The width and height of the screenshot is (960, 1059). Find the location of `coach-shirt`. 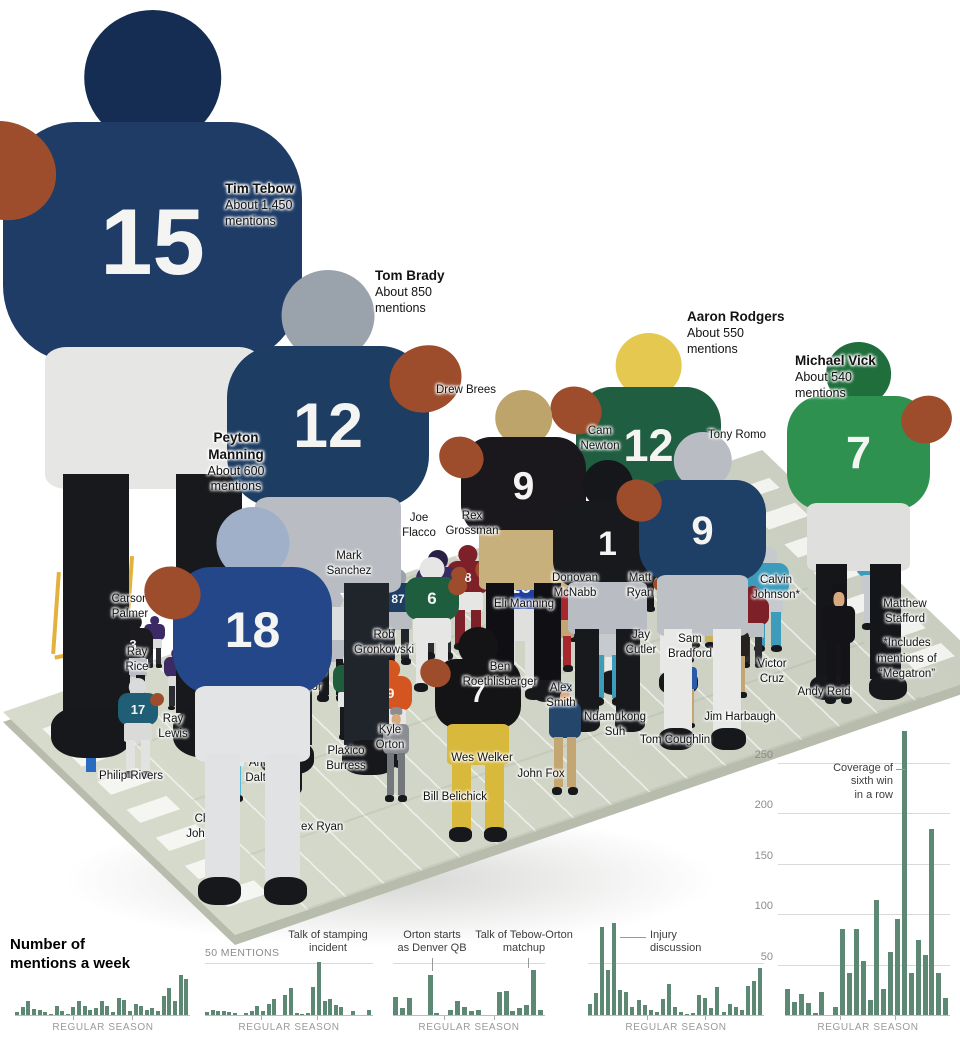

coach-shirt is located at coordinates (396, 739).